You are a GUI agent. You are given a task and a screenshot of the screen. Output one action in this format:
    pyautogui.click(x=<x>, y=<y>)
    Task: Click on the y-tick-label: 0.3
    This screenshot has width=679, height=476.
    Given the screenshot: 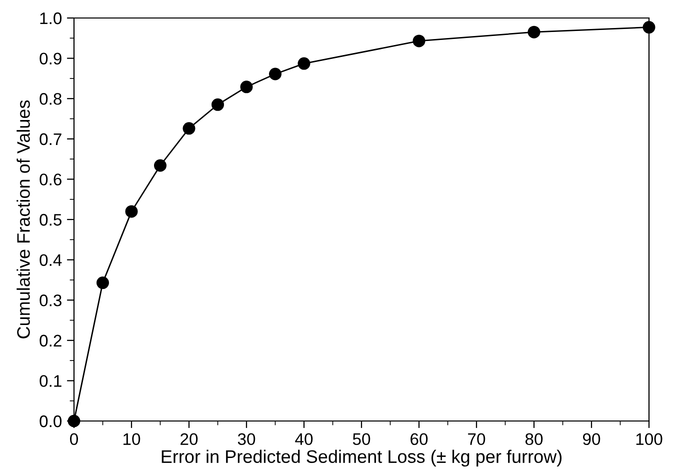 What is the action you would take?
    pyautogui.click(x=51, y=300)
    